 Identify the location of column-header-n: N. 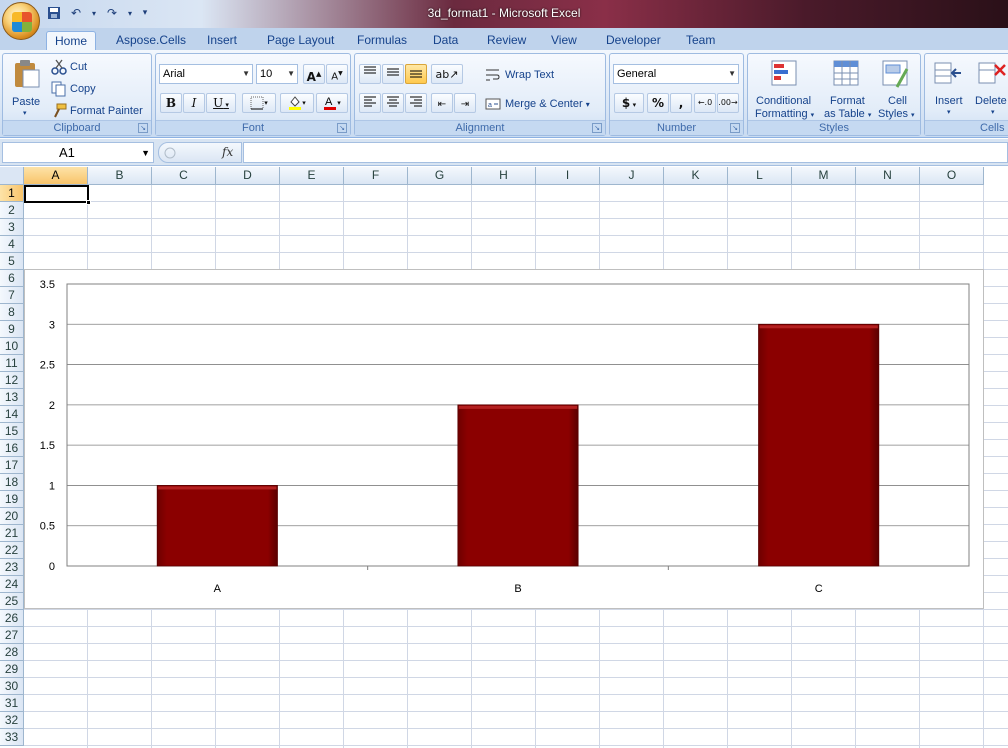
(888, 176).